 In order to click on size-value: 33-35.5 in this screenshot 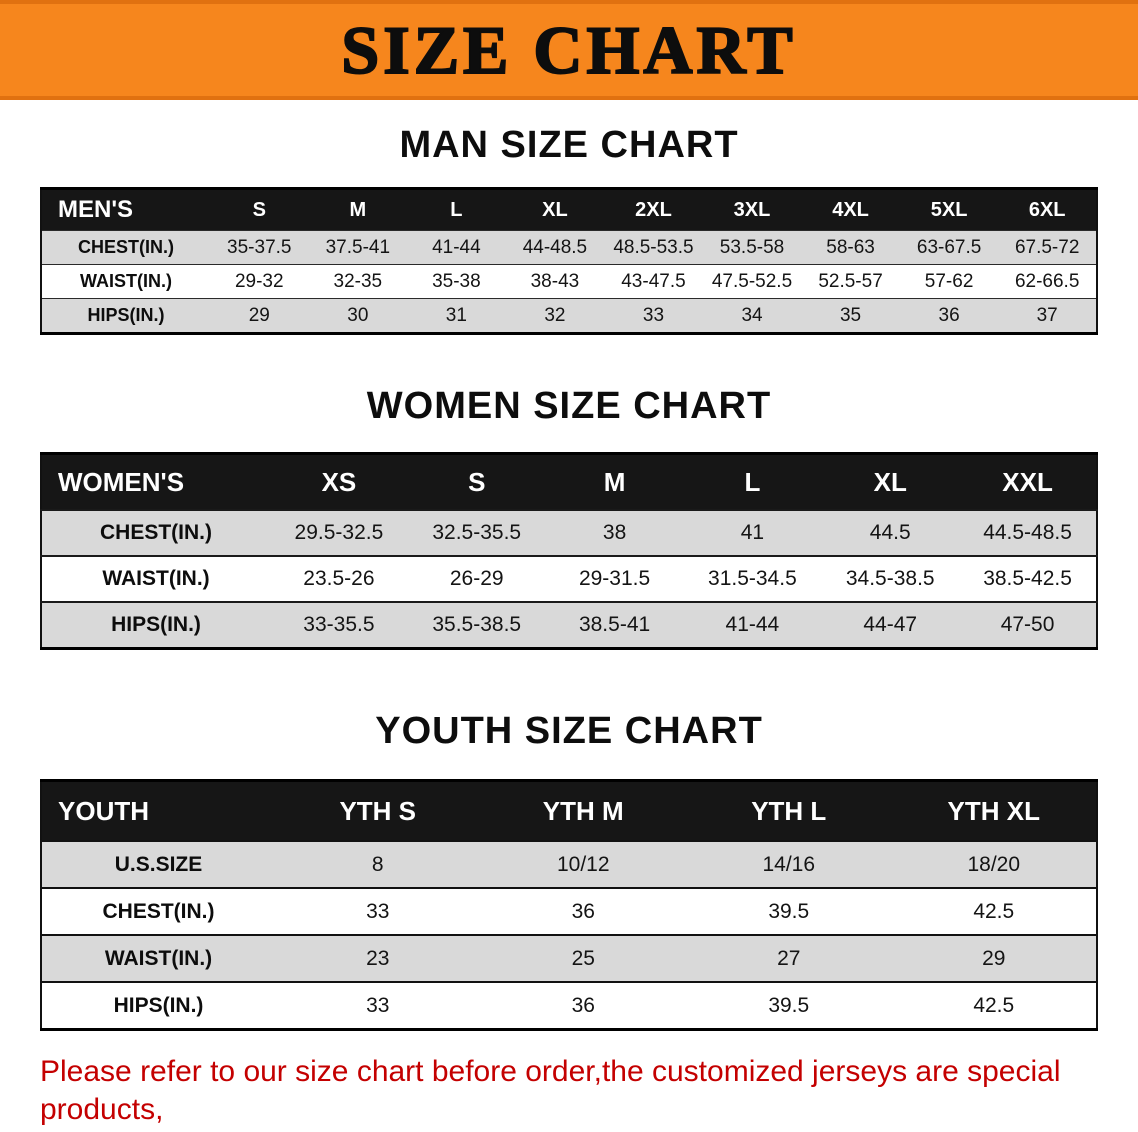, I will do `click(339, 624)`.